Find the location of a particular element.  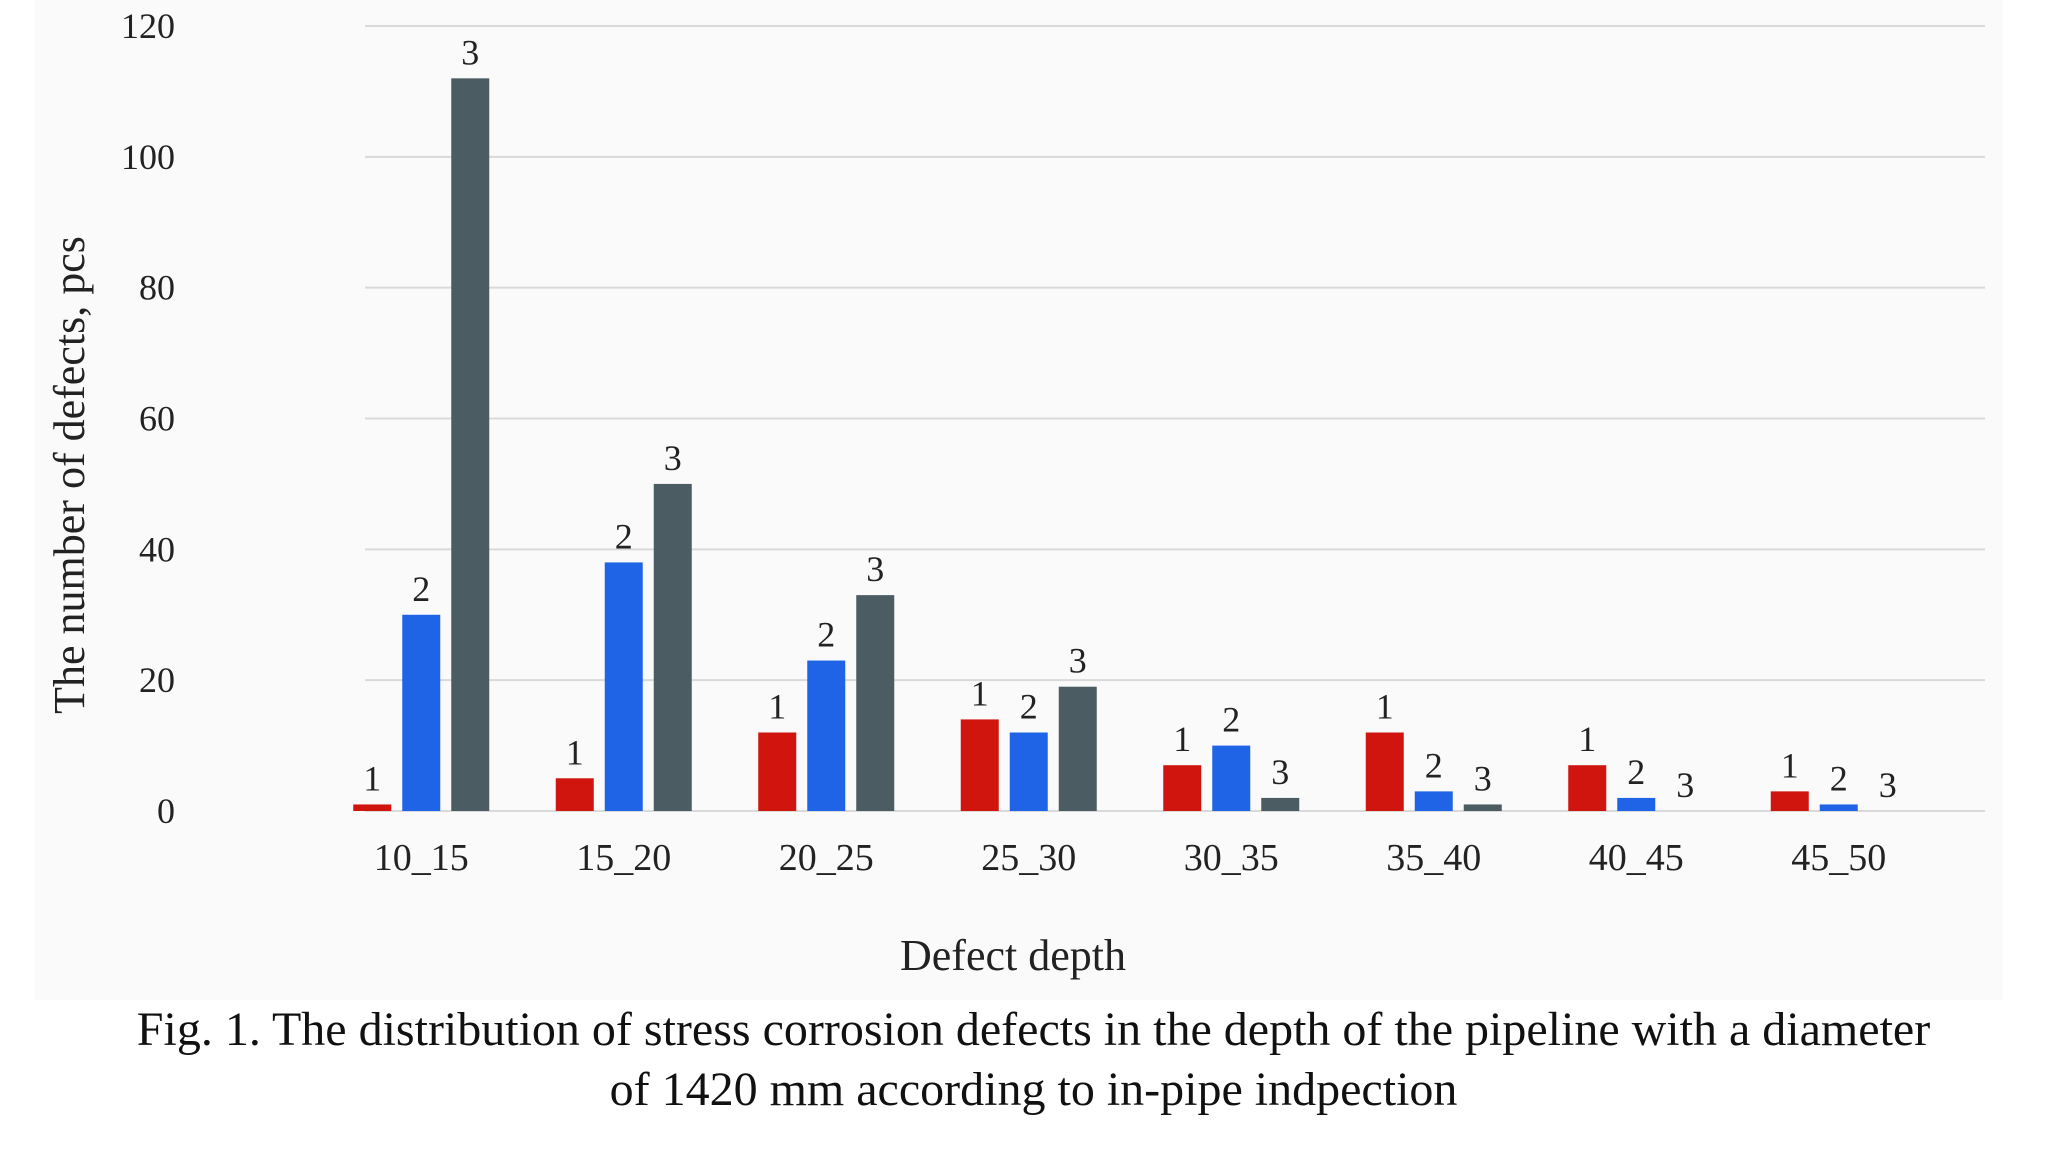

y-tick-label: 20 is located at coordinates (157, 680).